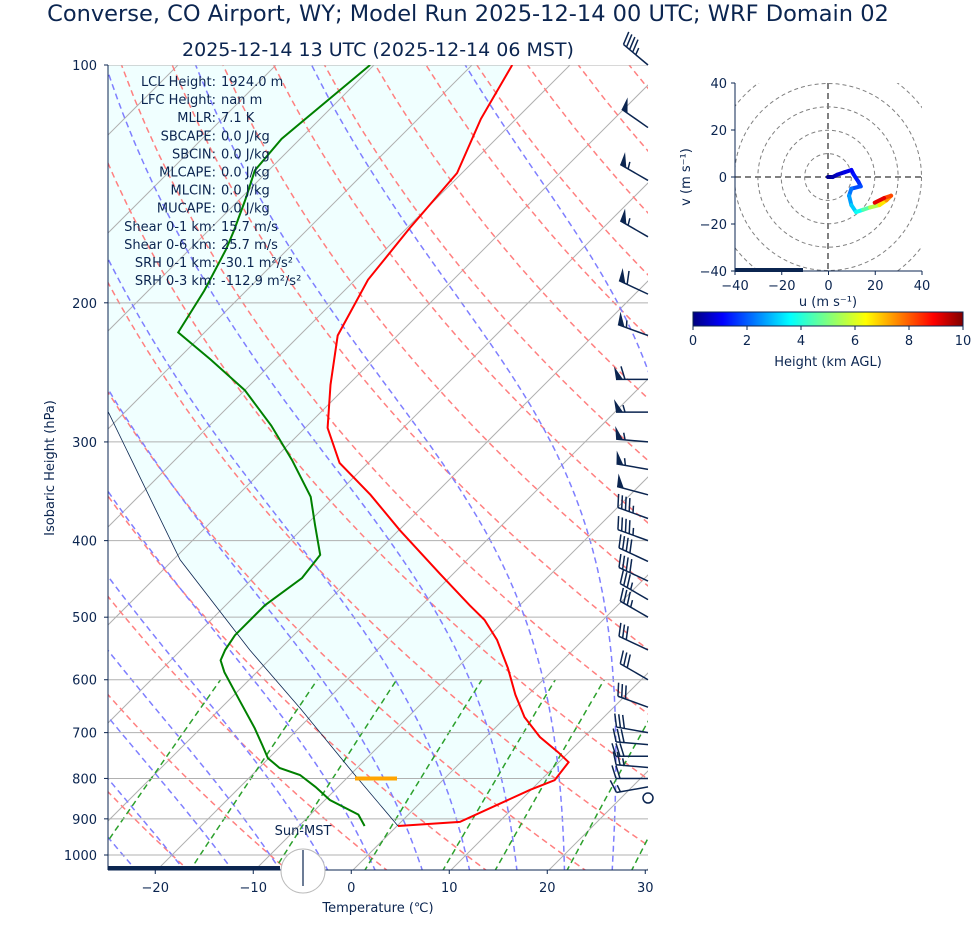 The height and width of the screenshot is (936, 972). I want to click on parcel-profile-line, so click(253, 619).